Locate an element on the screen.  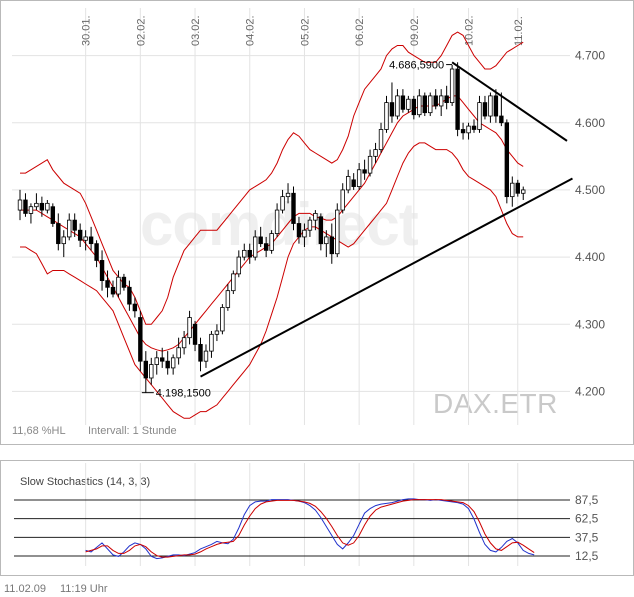
low-annotation-label: 4.198,1500 is located at coordinates (183, 394).